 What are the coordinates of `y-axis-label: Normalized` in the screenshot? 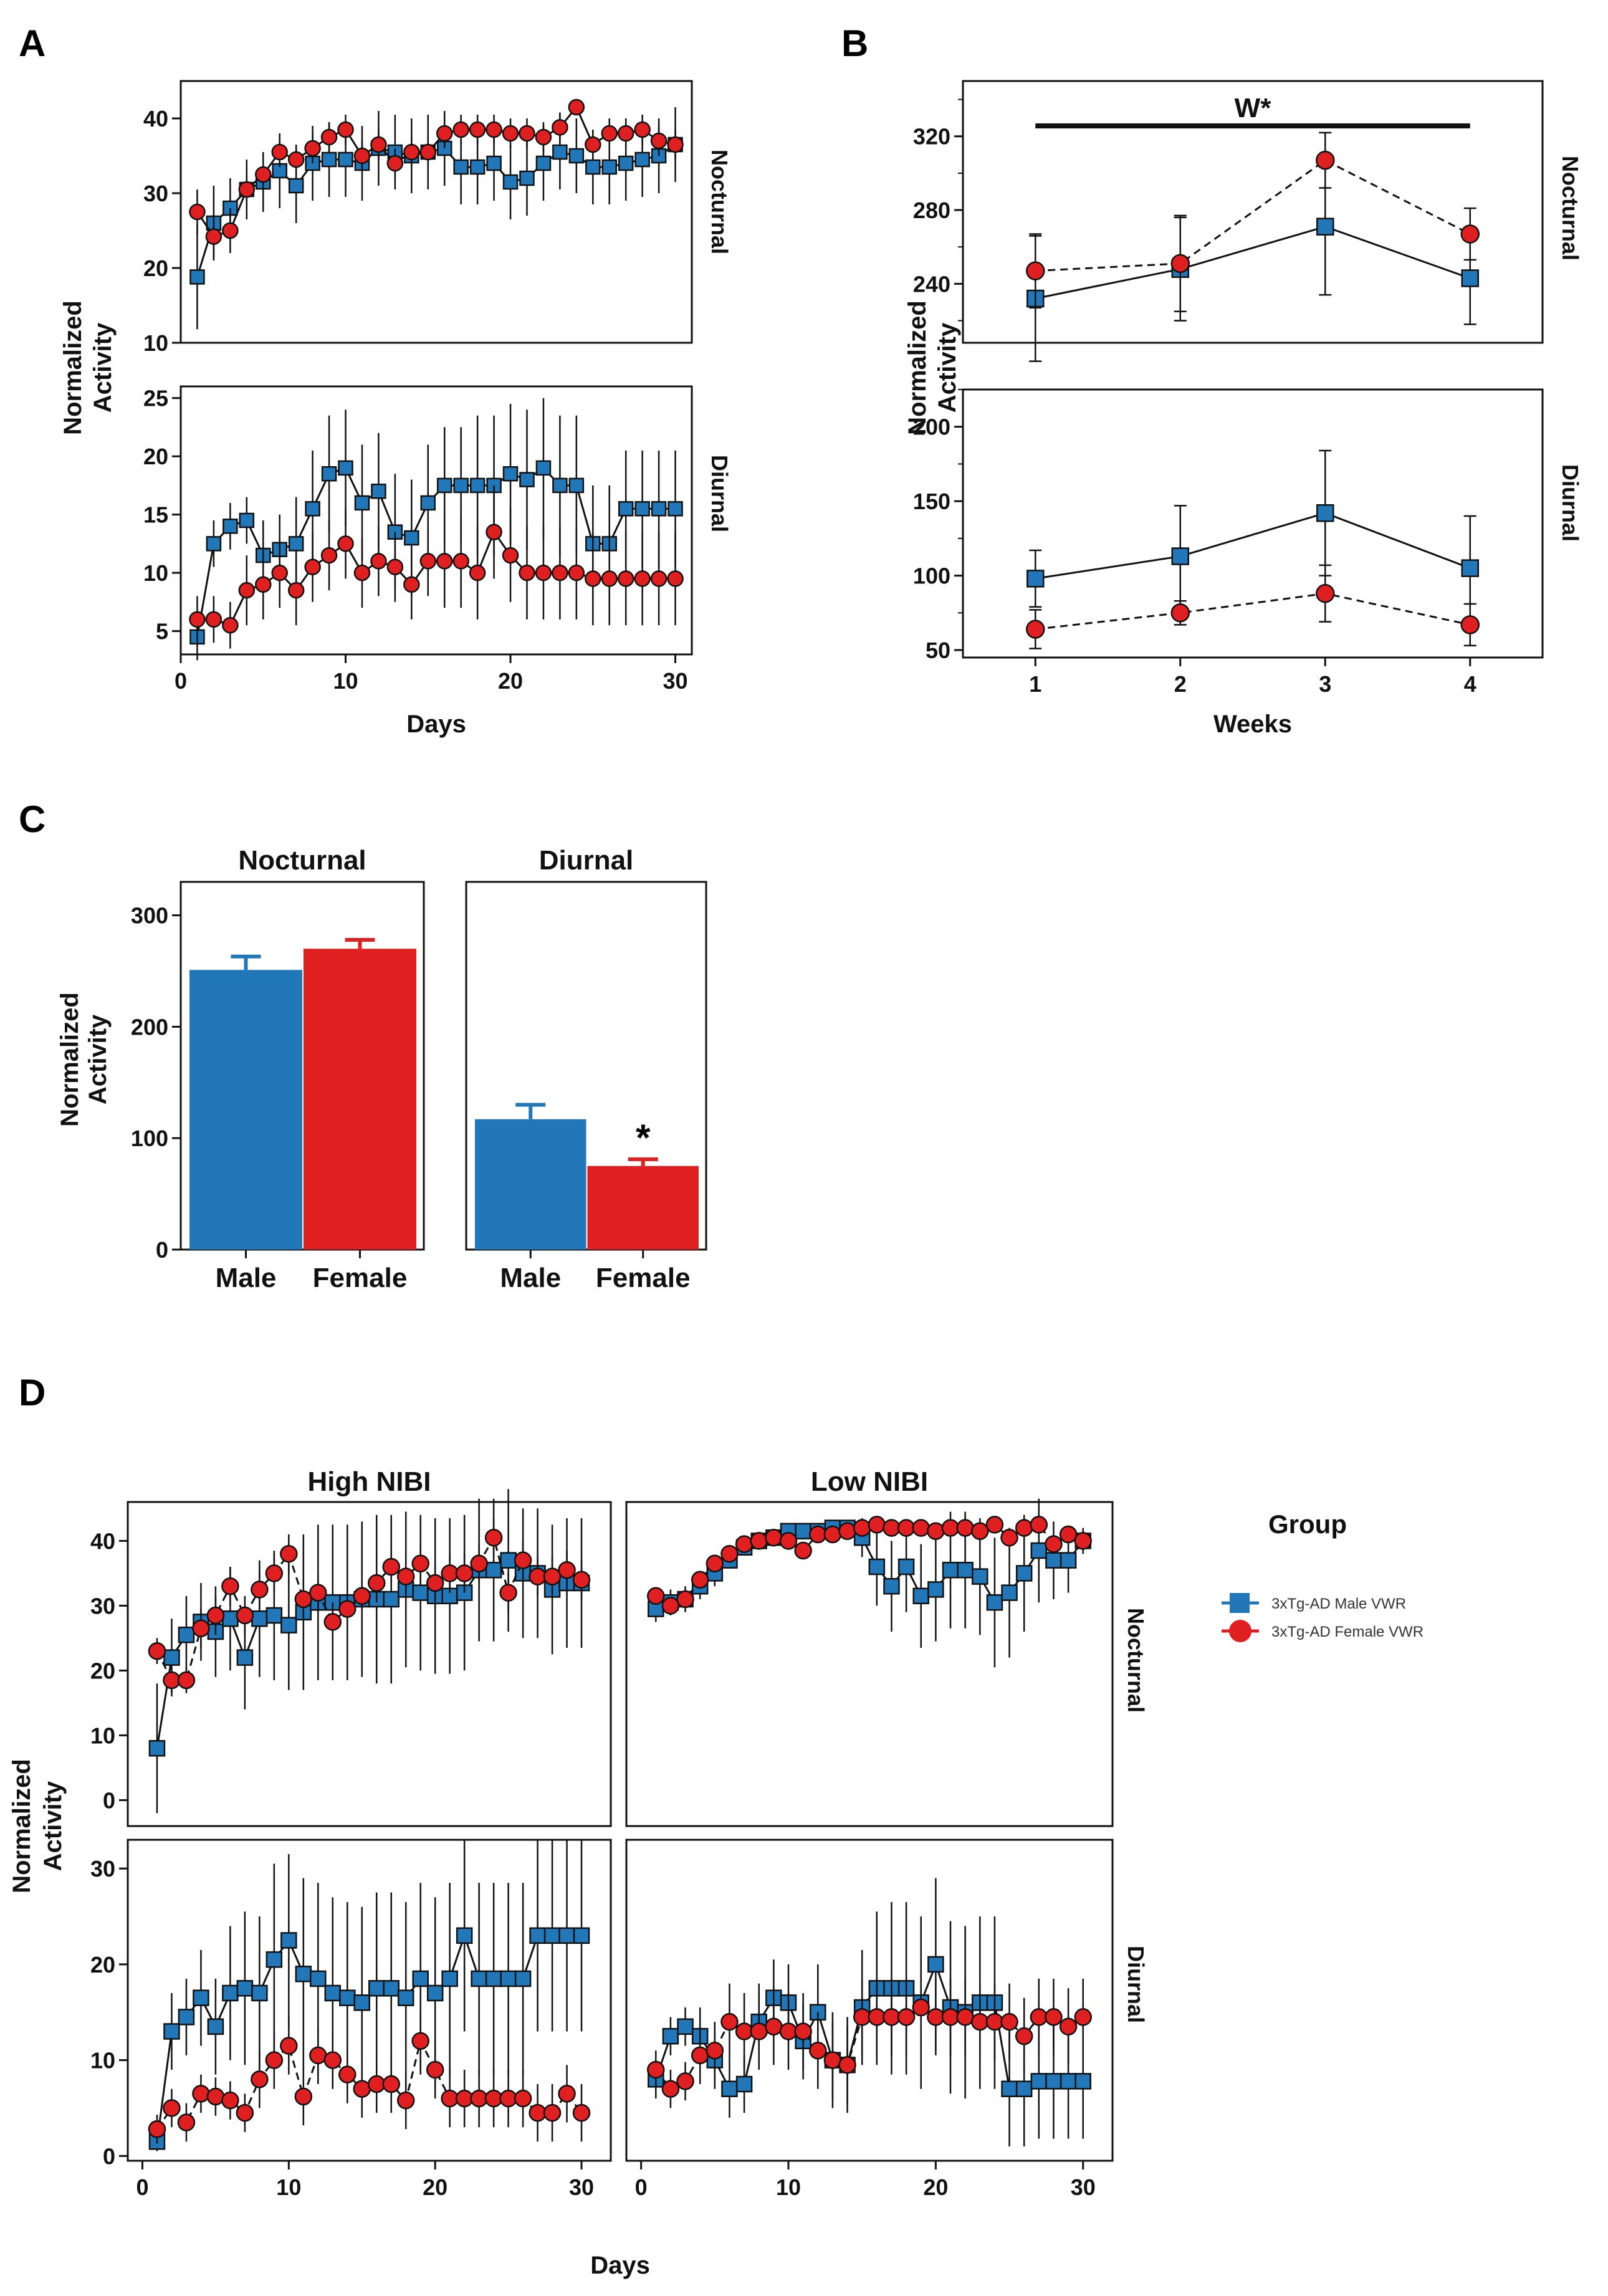 It's located at (70, 1059).